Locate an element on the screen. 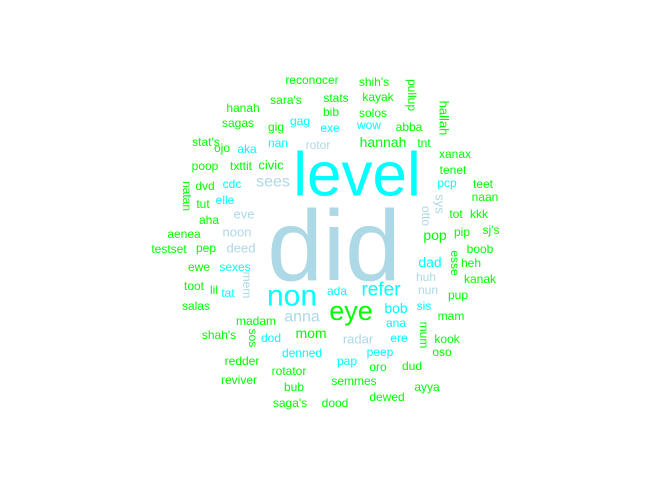 This screenshot has width=672, height=480. word-lil: lil is located at coordinates (214, 290).